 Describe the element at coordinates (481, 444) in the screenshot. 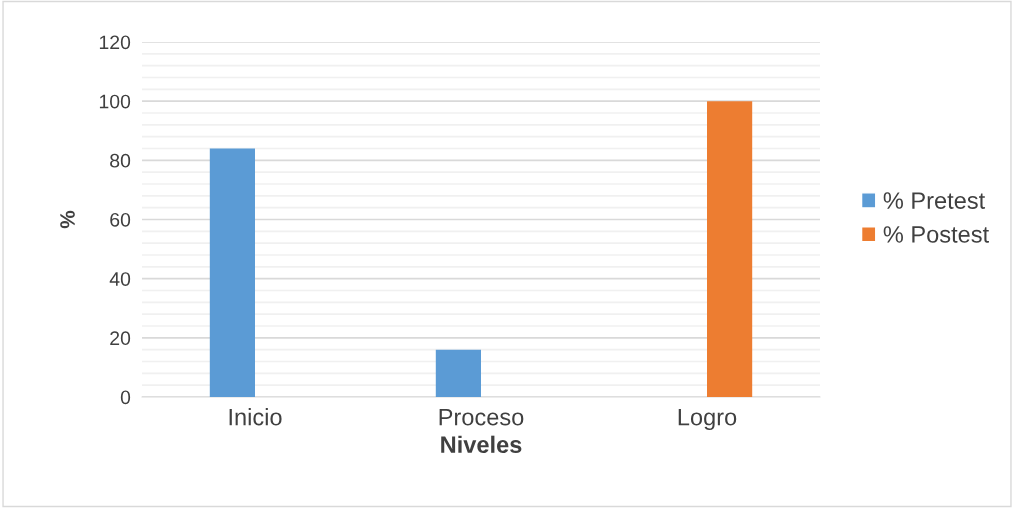

I see `x-axis-title: Niveles` at that location.